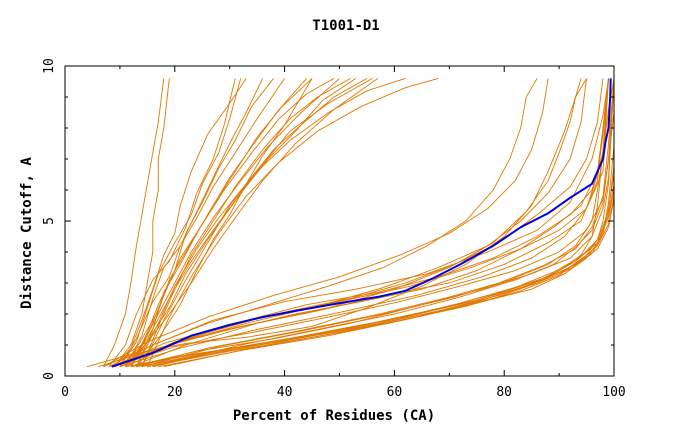 This screenshot has height=440, width=680. What do you see at coordinates (49, 376) in the screenshot?
I see `y-tick-label: 0` at bounding box center [49, 376].